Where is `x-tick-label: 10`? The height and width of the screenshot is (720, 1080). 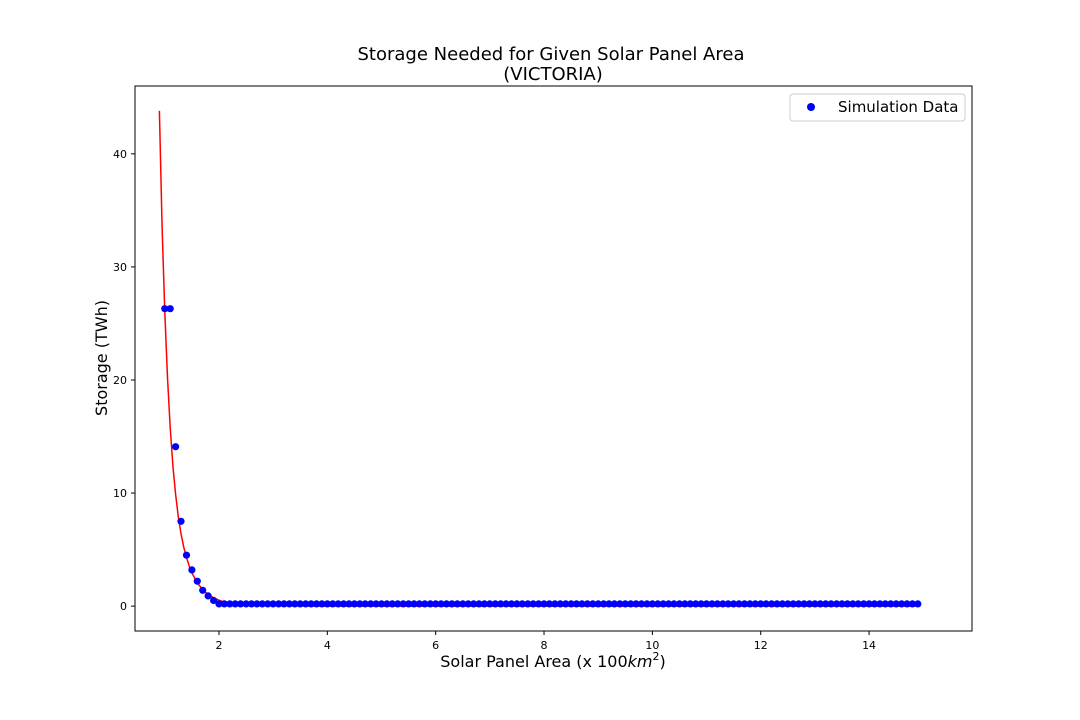 x-tick-label: 10 is located at coordinates (652, 645).